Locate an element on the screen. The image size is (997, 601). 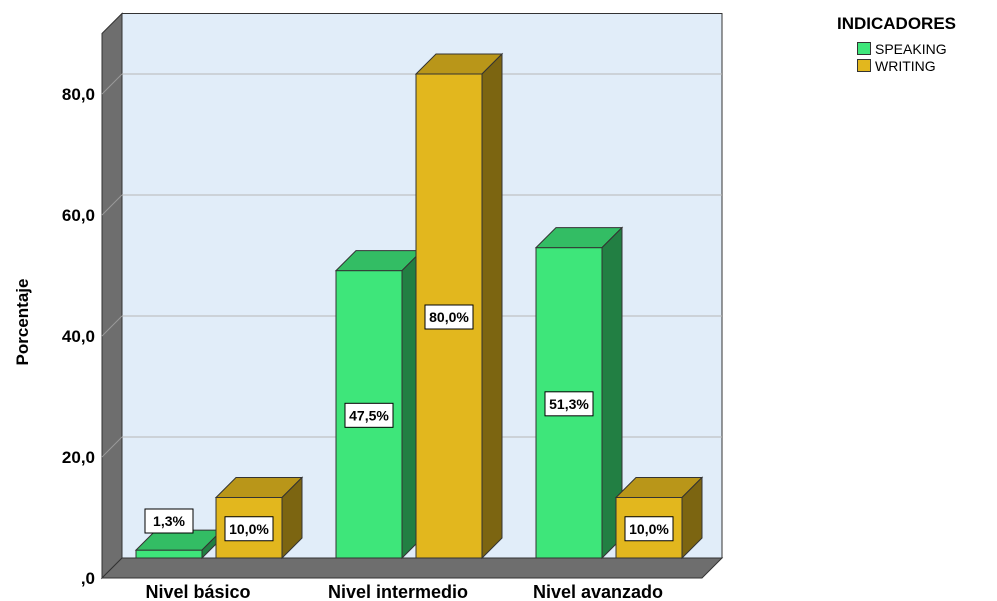
bar-side-writing-nivel-intermedio is located at coordinates (492, 306).